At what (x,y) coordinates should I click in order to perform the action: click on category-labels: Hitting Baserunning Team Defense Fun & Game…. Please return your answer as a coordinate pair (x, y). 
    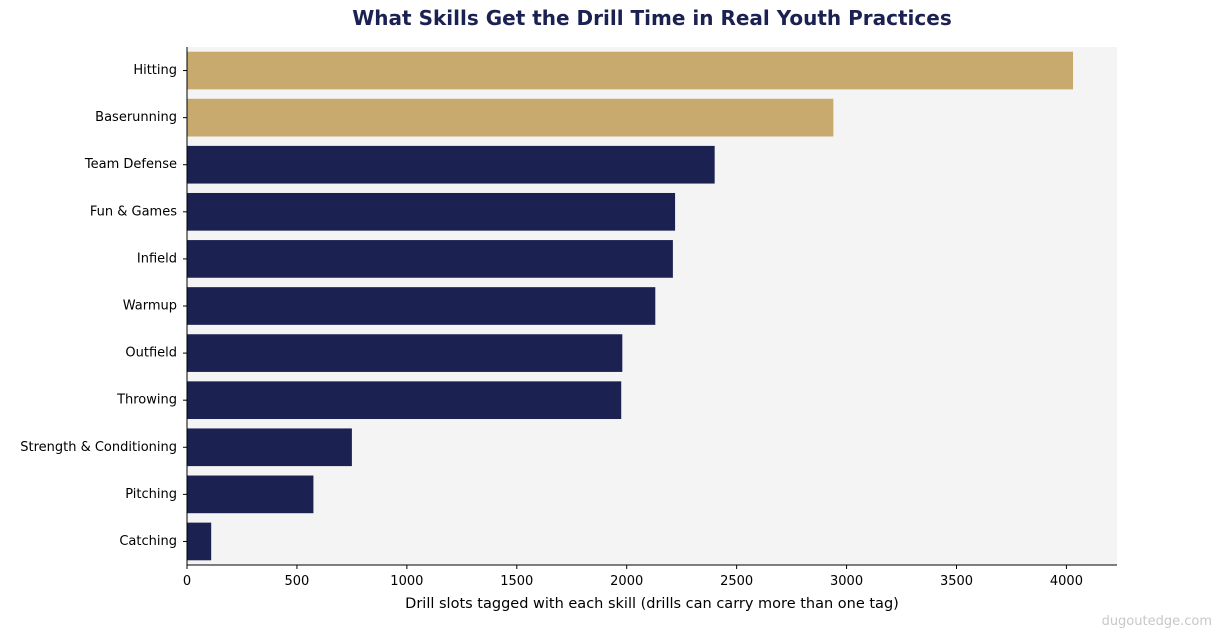
    Looking at the image, I should click on (103, 306).